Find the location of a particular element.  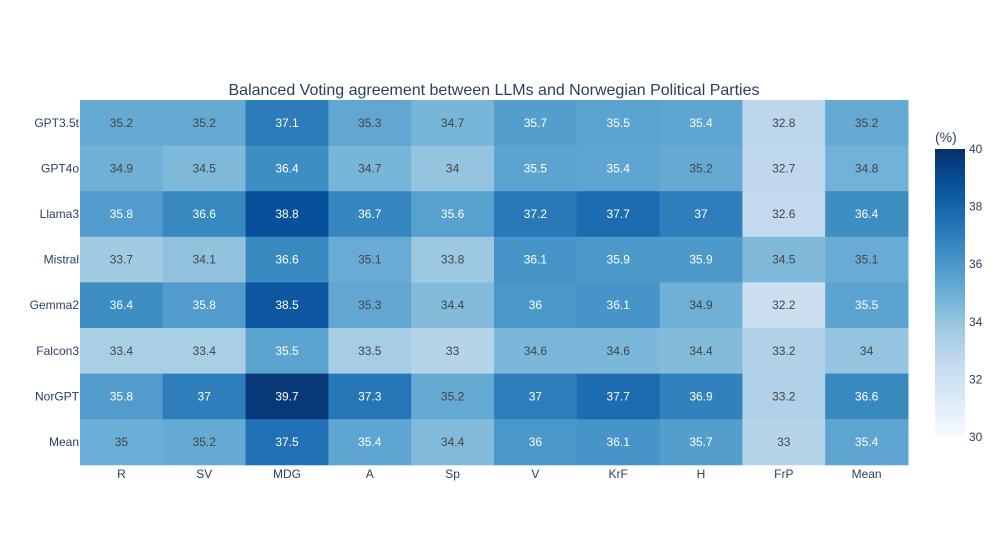

cell-value-label: 35 is located at coordinates (122, 442).